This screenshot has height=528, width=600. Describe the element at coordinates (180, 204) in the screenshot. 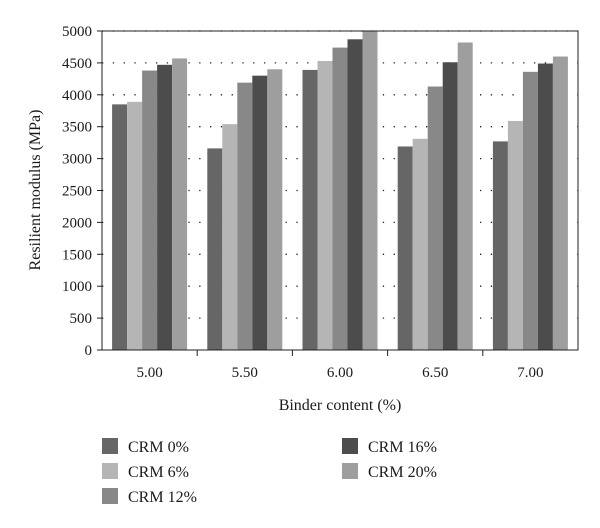

I see `bar-5.00-crm-20-` at that location.